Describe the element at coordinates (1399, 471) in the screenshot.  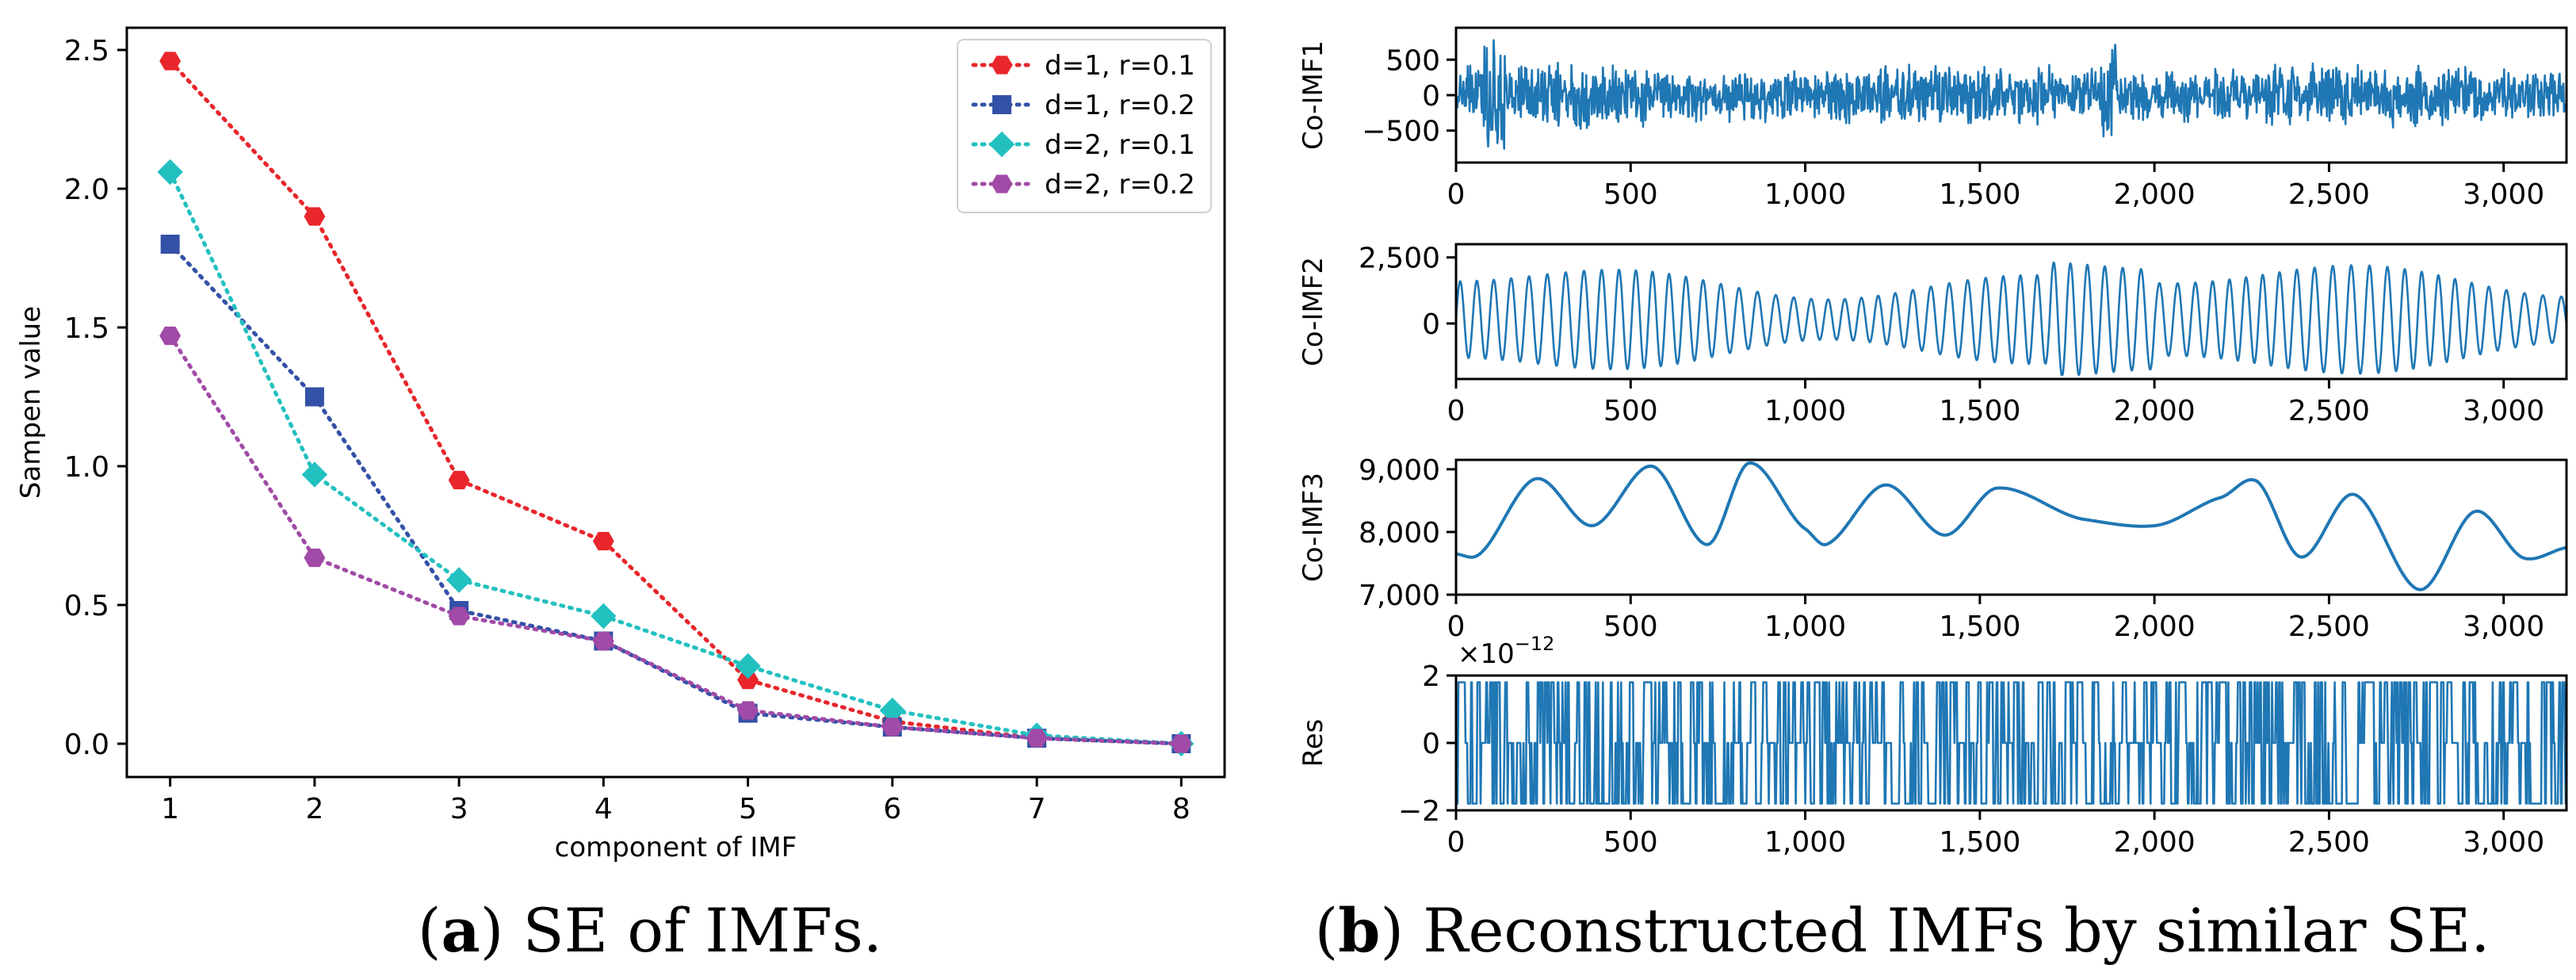
I see `y-tick-label: 9,000` at that location.